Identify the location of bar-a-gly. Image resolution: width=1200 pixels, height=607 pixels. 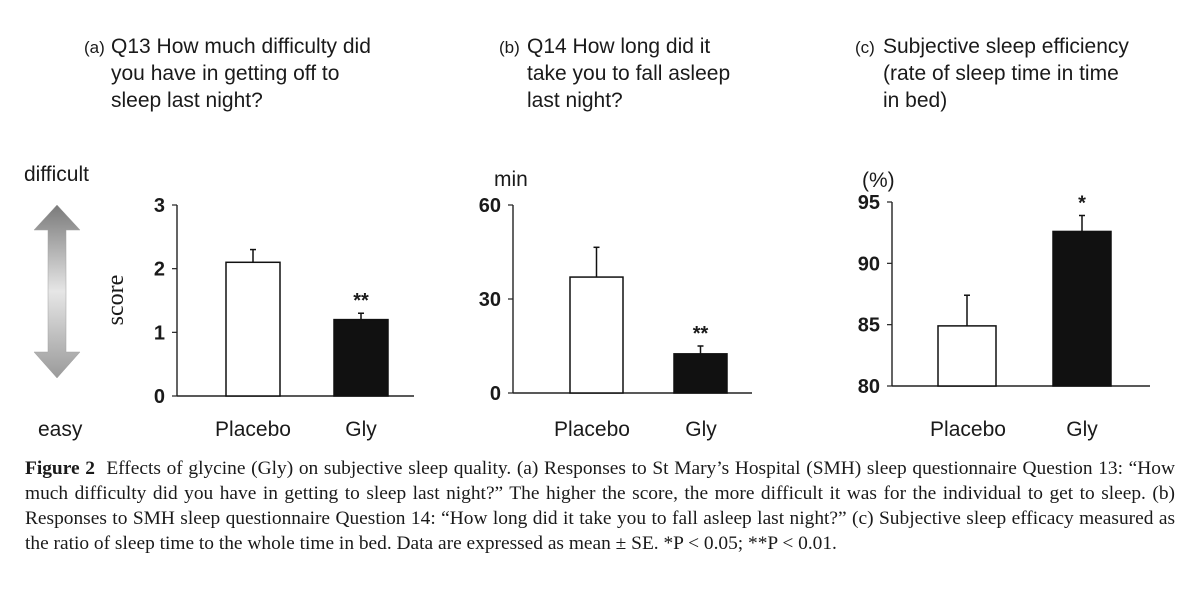
(361, 357).